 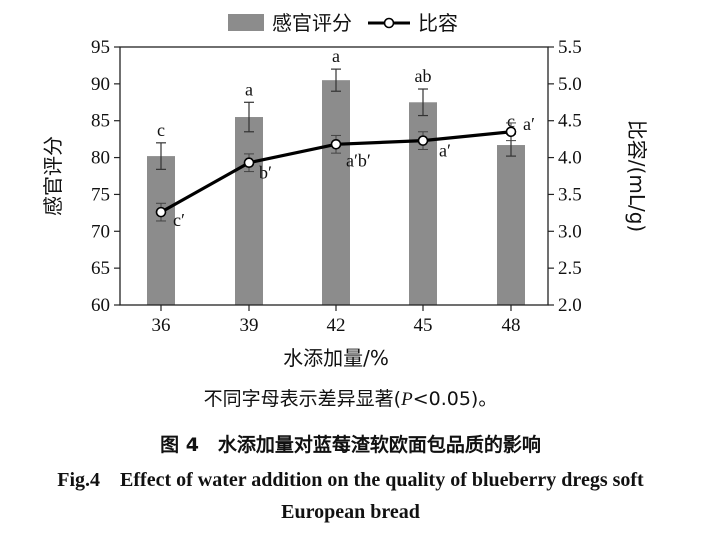 What do you see at coordinates (570, 231) in the screenshot?
I see `right-axis-tick-label: 3.0` at bounding box center [570, 231].